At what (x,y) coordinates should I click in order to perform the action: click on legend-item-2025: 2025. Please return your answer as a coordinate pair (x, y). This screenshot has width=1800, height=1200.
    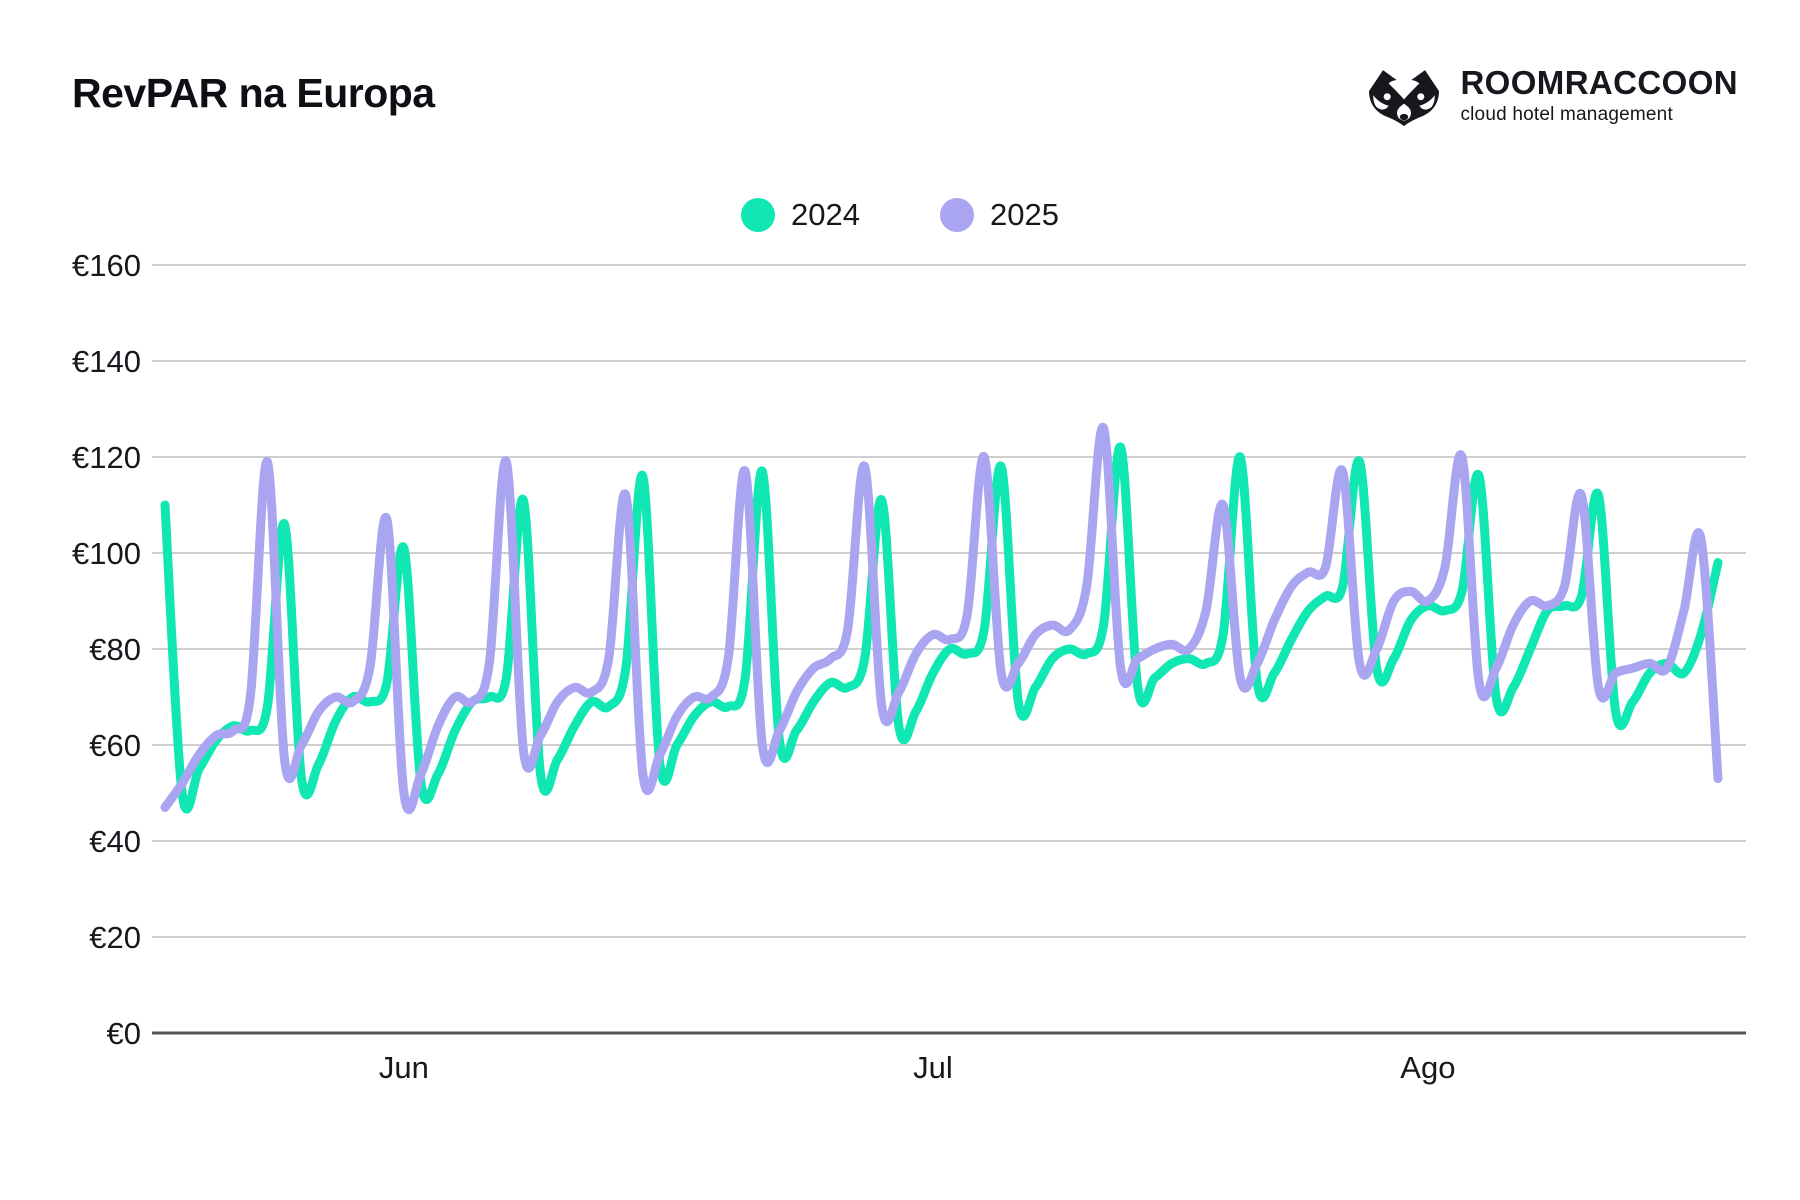
    Looking at the image, I should click on (999, 215).